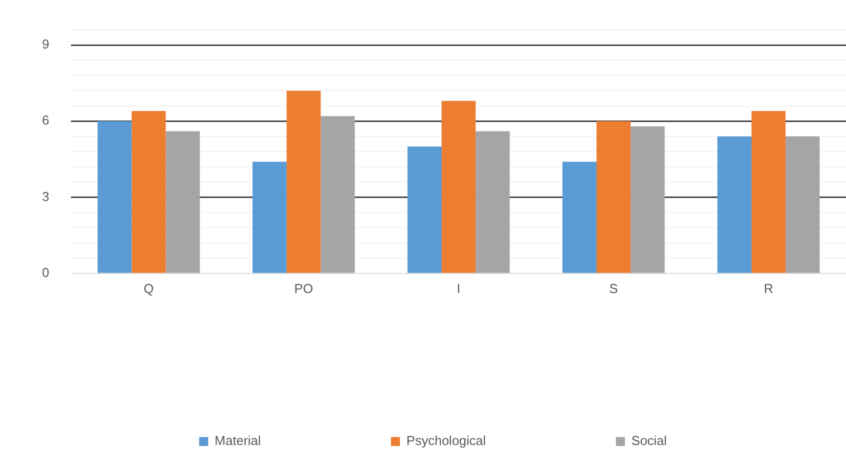  What do you see at coordinates (769, 288) in the screenshot?
I see `x-tick-label: R` at bounding box center [769, 288].